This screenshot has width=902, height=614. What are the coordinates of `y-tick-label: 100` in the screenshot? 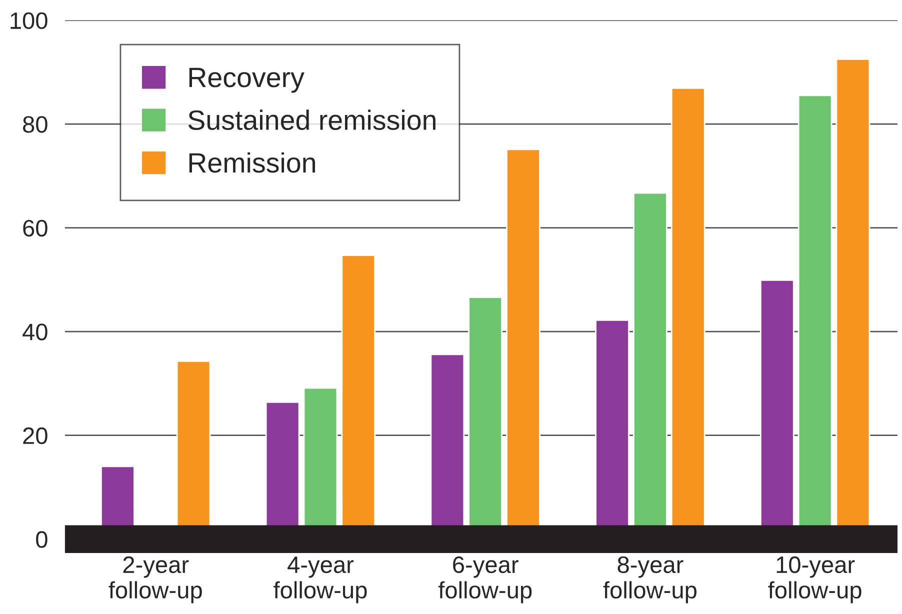 It's located at (29, 21).